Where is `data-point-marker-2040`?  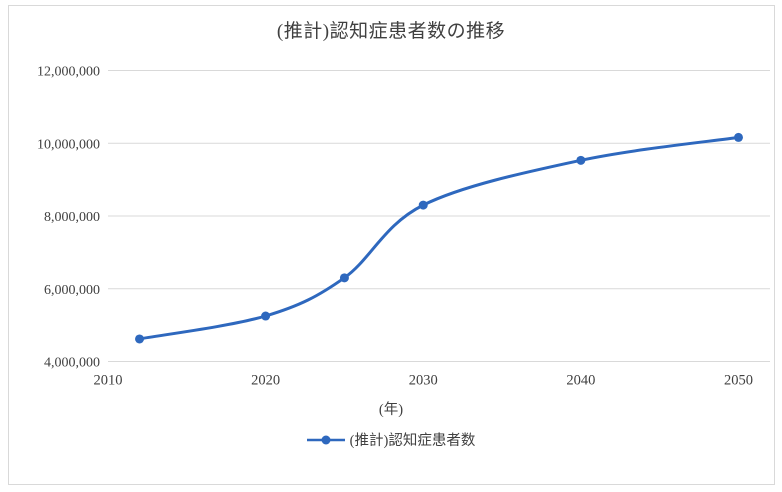 data-point-marker-2040 is located at coordinates (581, 160).